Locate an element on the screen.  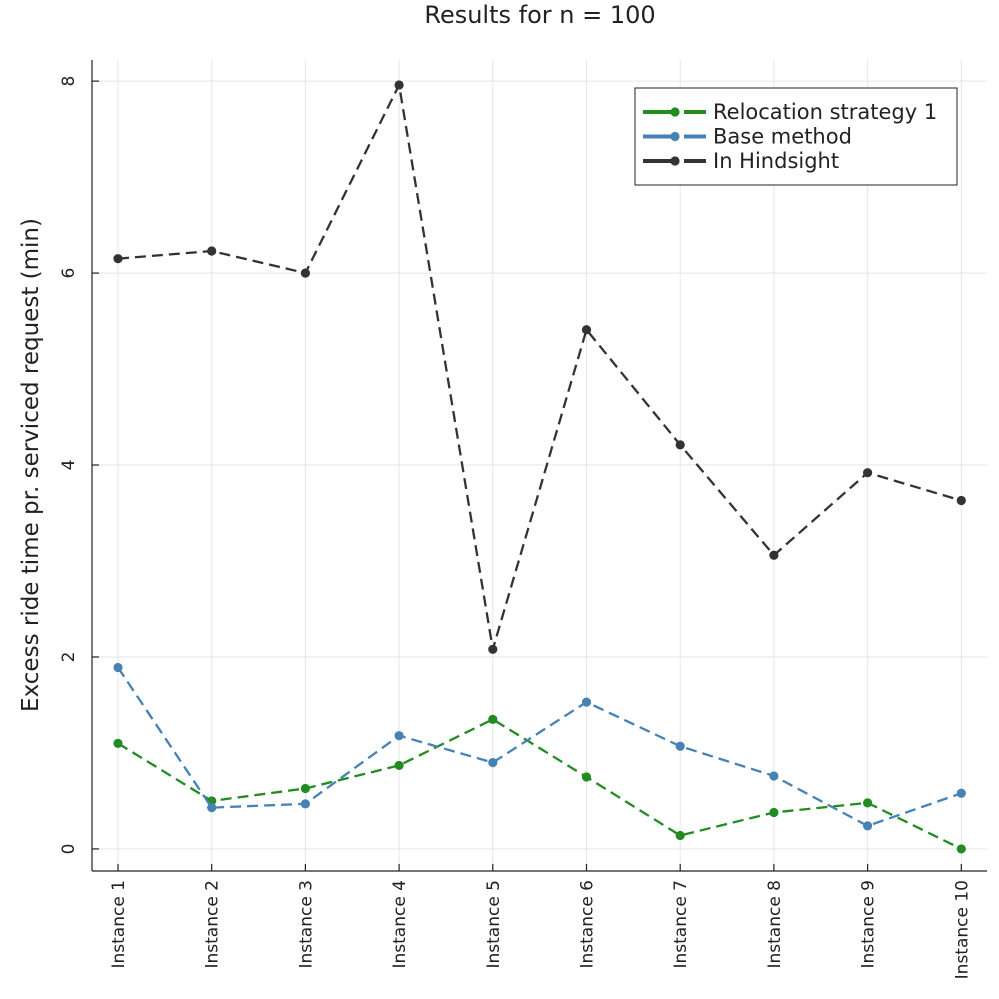
x-tick-label: Instance 7 is located at coordinates (681, 924).